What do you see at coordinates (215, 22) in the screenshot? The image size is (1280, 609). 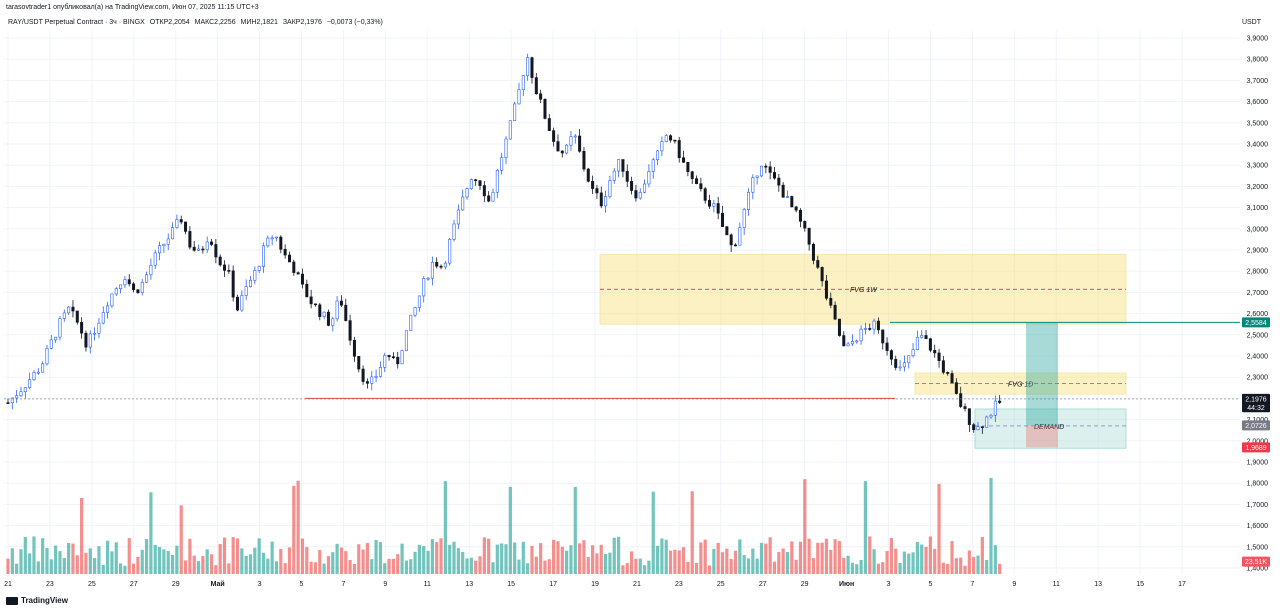 I see `high-value: МАКС2,2256` at bounding box center [215, 22].